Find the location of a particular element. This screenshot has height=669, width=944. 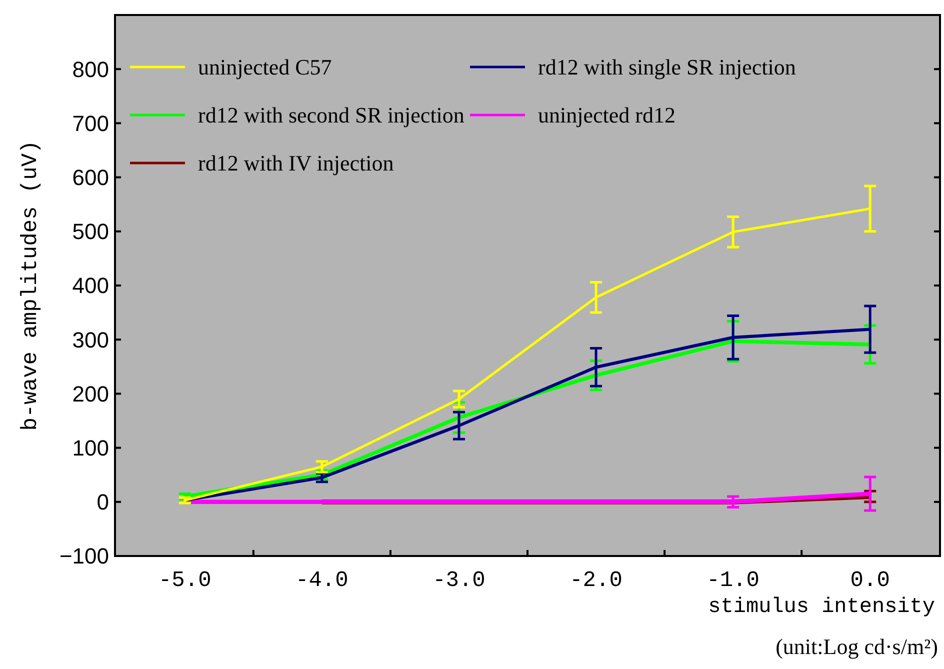

y-tick-label: 700 is located at coordinates (90, 123).